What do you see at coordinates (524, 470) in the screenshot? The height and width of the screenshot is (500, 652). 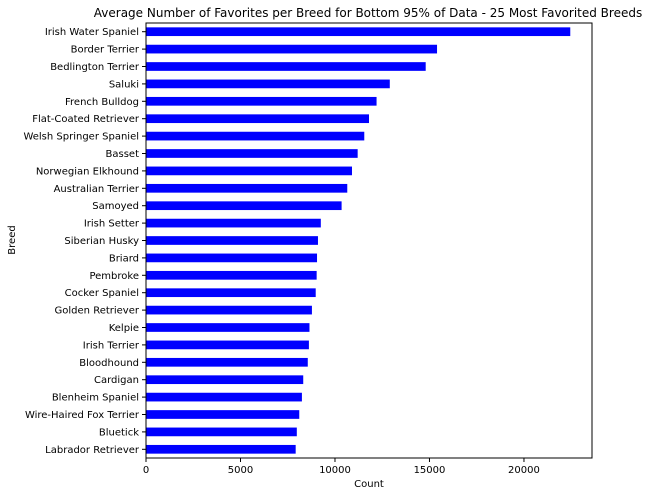 I see `x-tick-label: 20000` at bounding box center [524, 470].